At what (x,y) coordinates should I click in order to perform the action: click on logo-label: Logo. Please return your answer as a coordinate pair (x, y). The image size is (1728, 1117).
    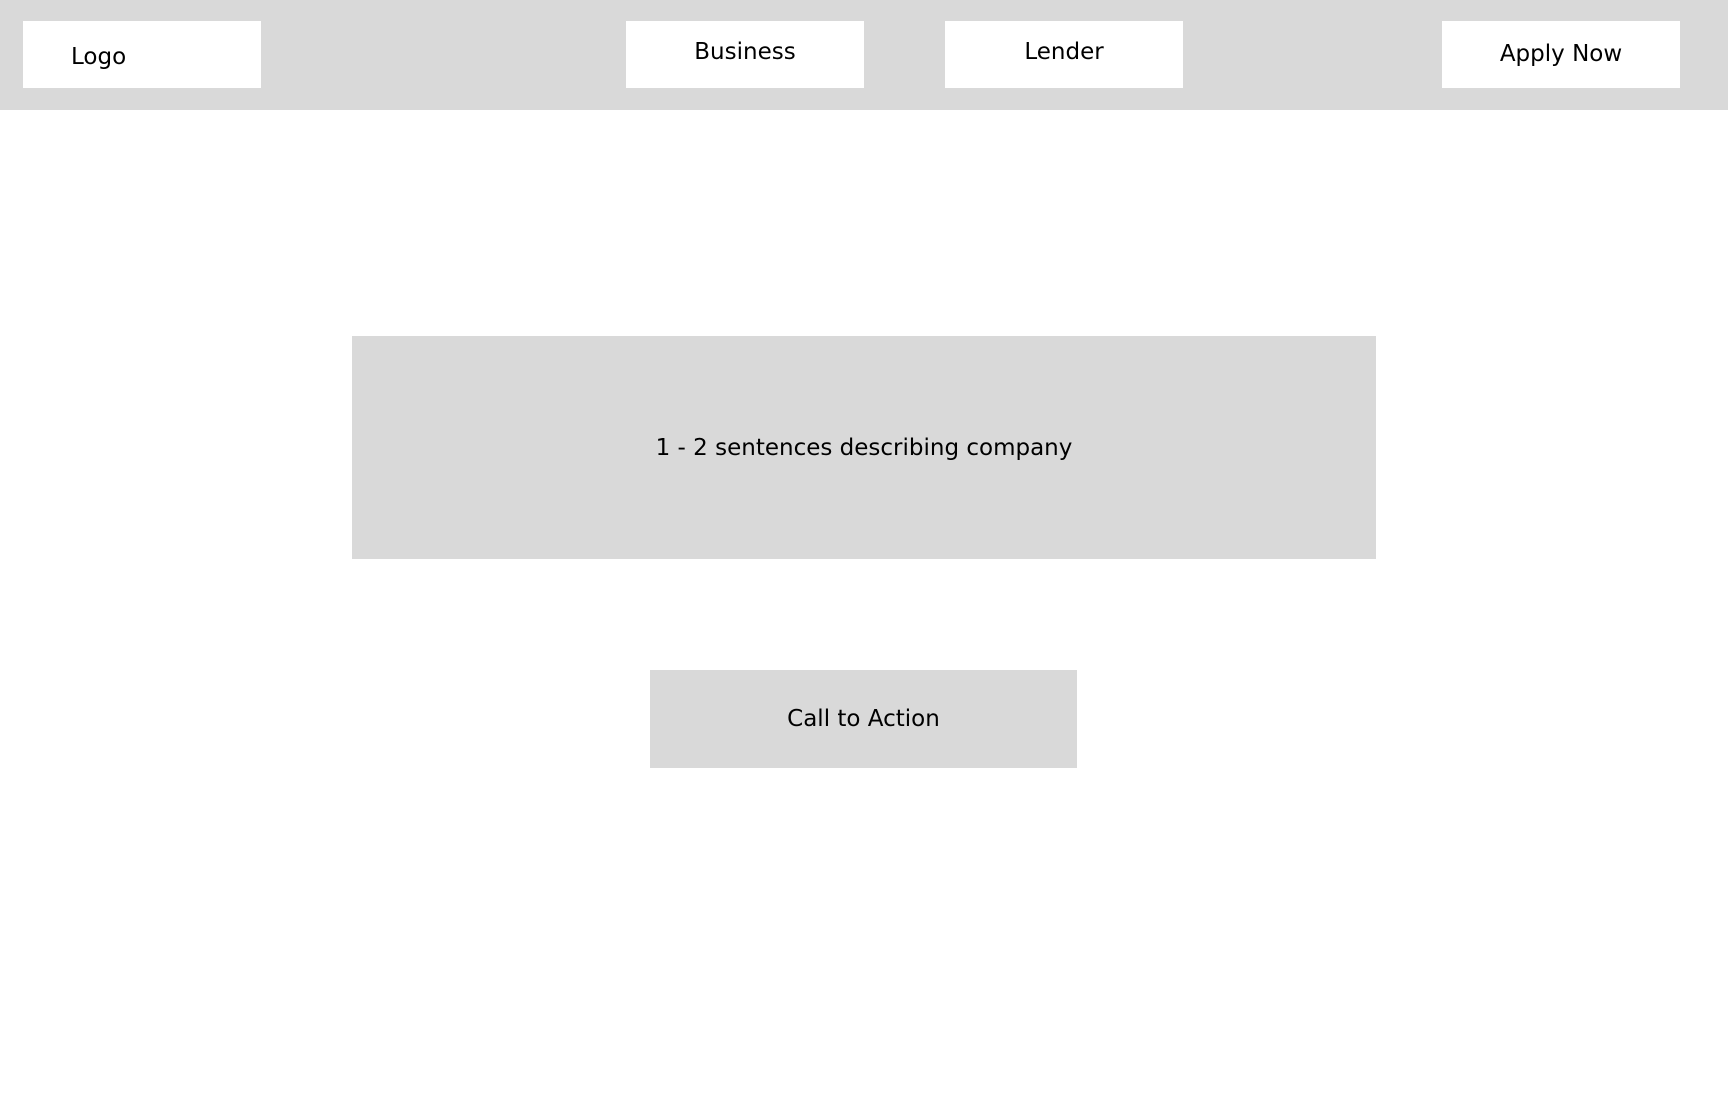
    Looking at the image, I should click on (99, 57).